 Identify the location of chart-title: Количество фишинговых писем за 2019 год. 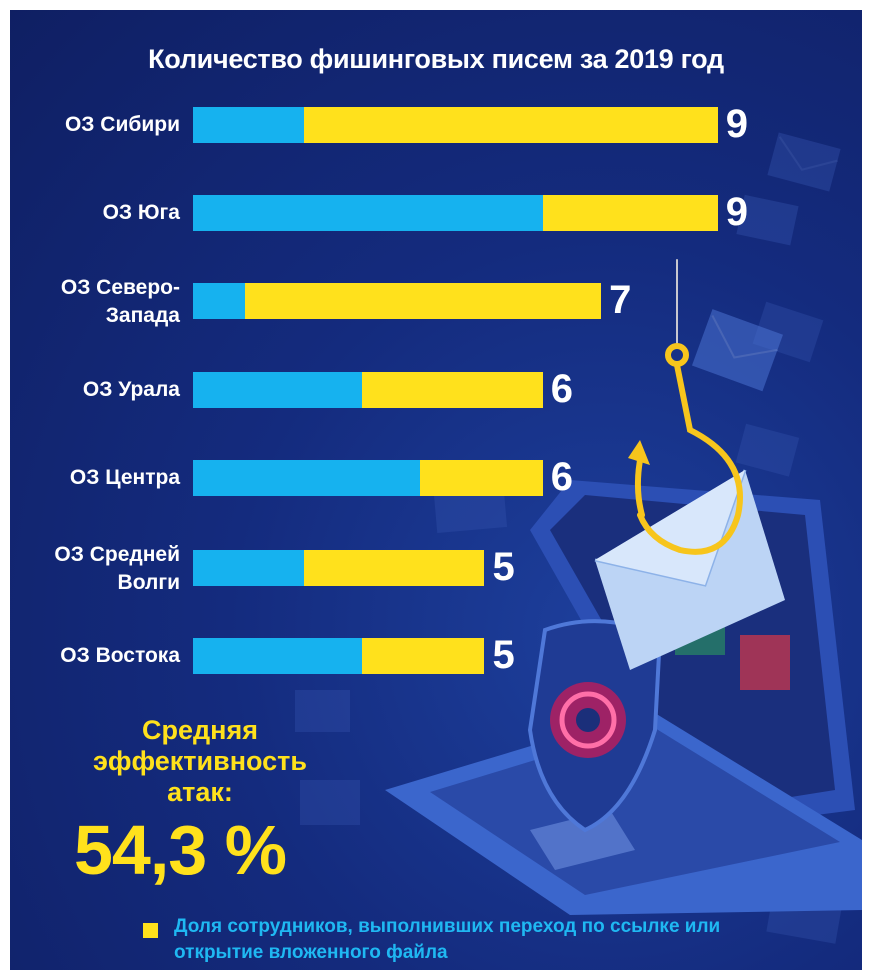
(436, 59).